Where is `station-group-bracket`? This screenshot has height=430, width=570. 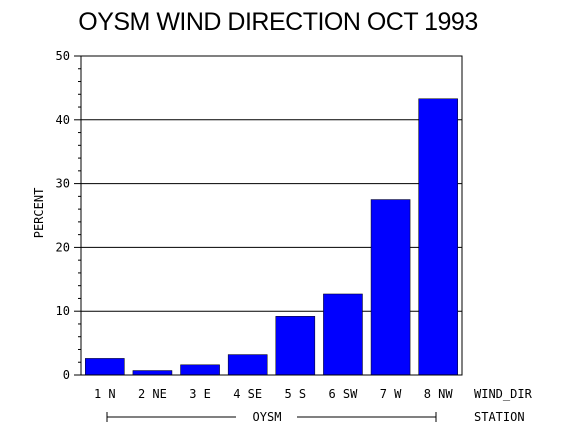 station-group-bracket is located at coordinates (271, 417).